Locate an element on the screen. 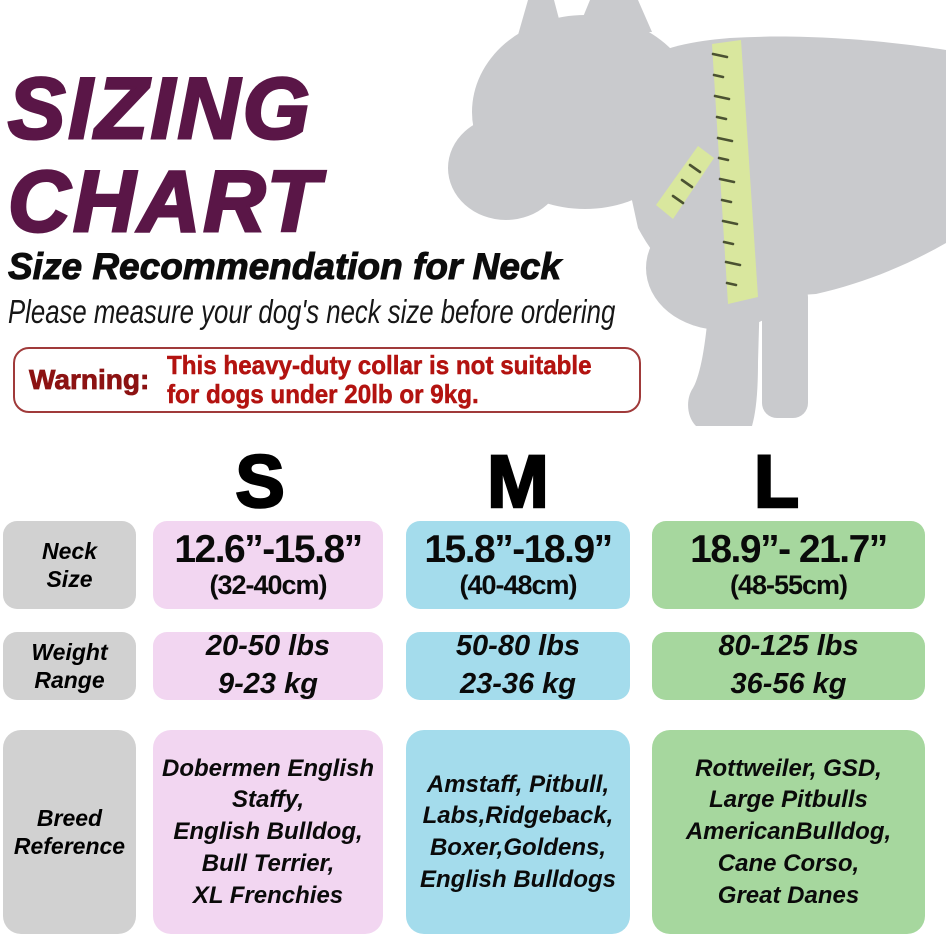 Image resolution: width=946 pixels, height=936 pixels. cell-weight-range-l: 80-125 lbs 36-56 kg is located at coordinates (788, 665).